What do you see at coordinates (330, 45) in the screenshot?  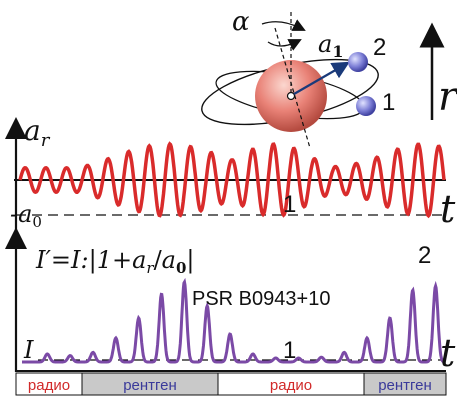 I see `a1-label: a1` at bounding box center [330, 45].